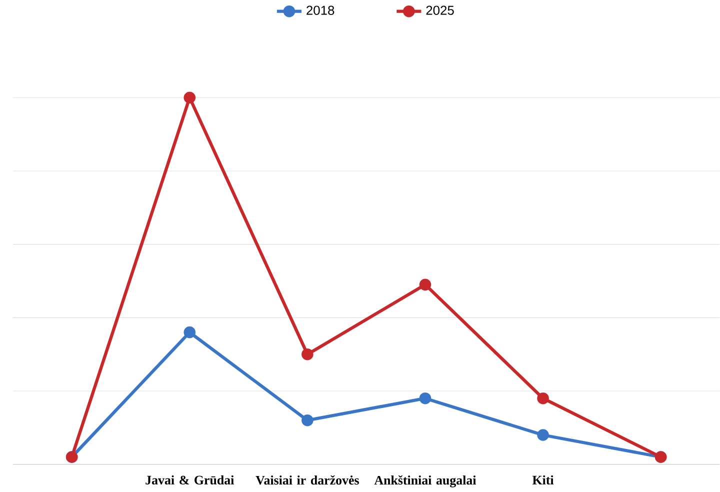 The image size is (720, 492). What do you see at coordinates (543, 479) in the screenshot?
I see `x-tick-label: Kiti` at bounding box center [543, 479].